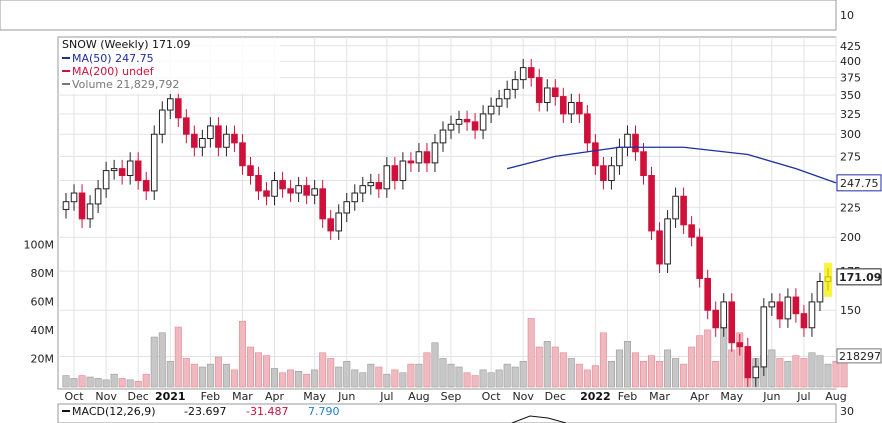 The height and width of the screenshot is (423, 882). What do you see at coordinates (827, 279) in the screenshot?
I see `last-candle-highlight` at bounding box center [827, 279].